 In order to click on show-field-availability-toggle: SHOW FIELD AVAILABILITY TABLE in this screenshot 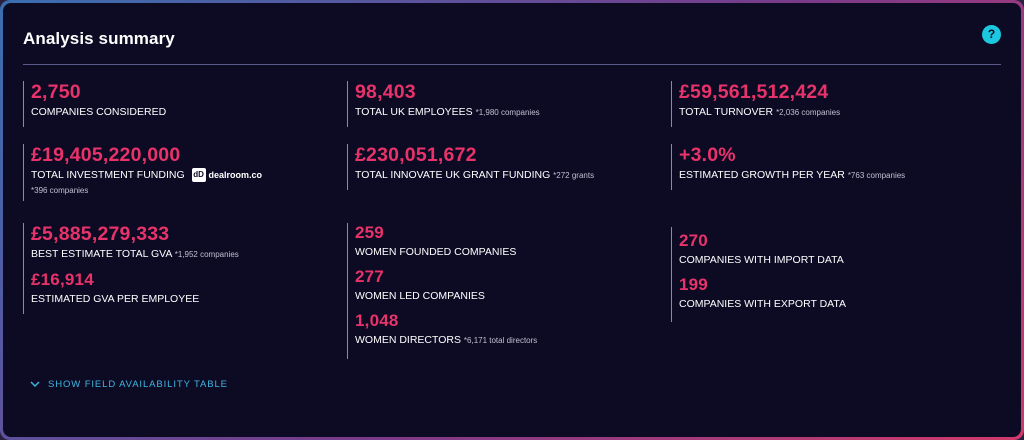, I will do `click(129, 384)`.